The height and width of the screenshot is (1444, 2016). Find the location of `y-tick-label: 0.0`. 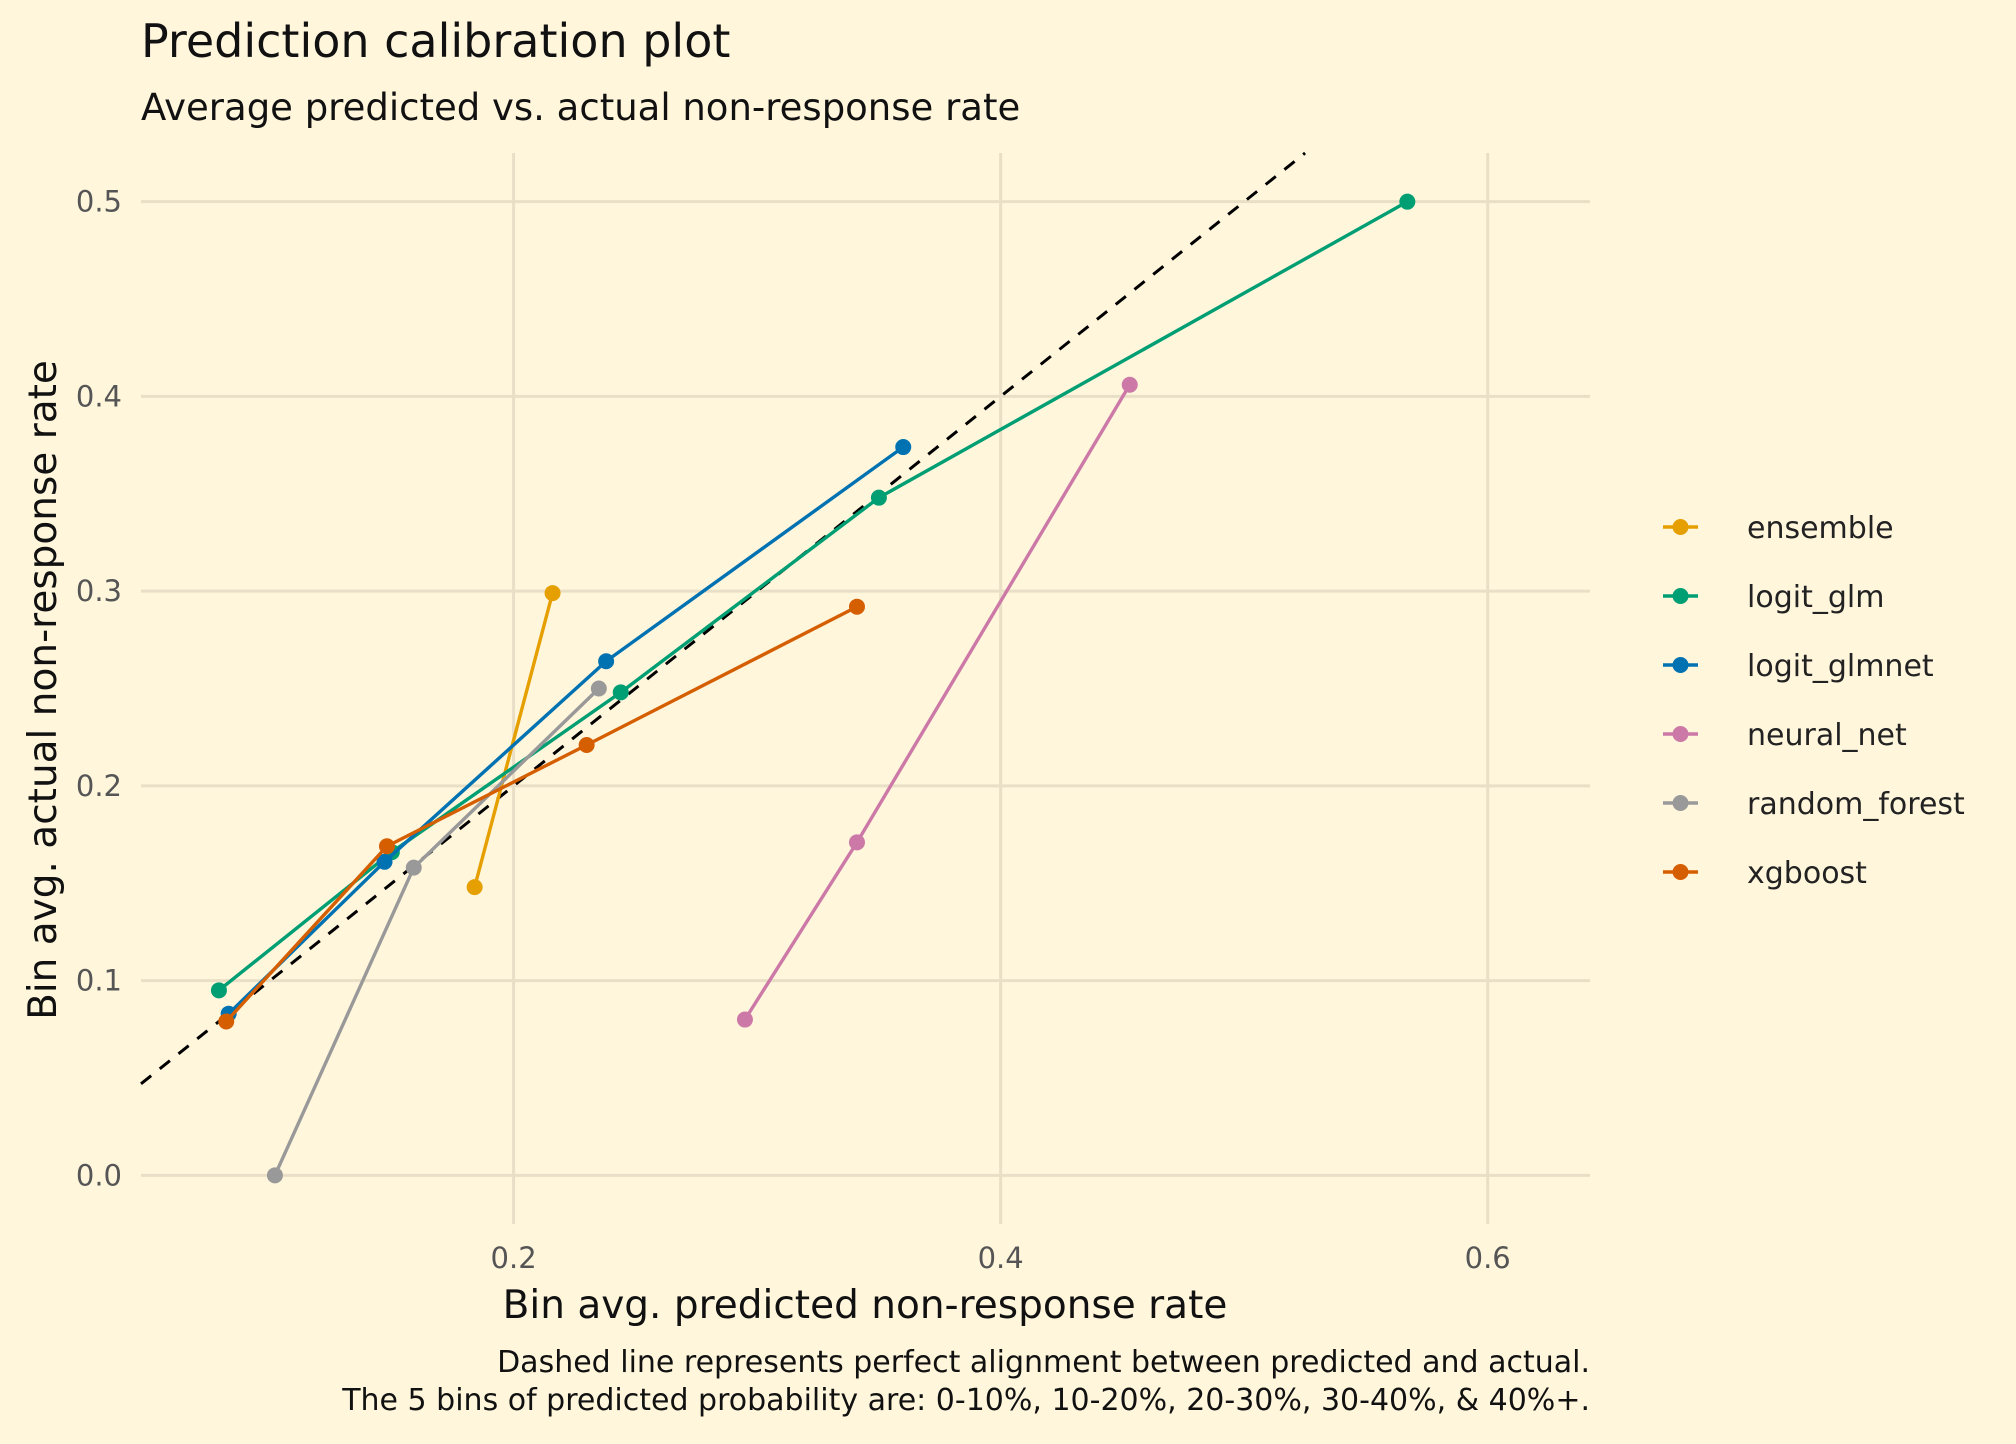

y-tick-label: 0.0 is located at coordinates (99, 1175).